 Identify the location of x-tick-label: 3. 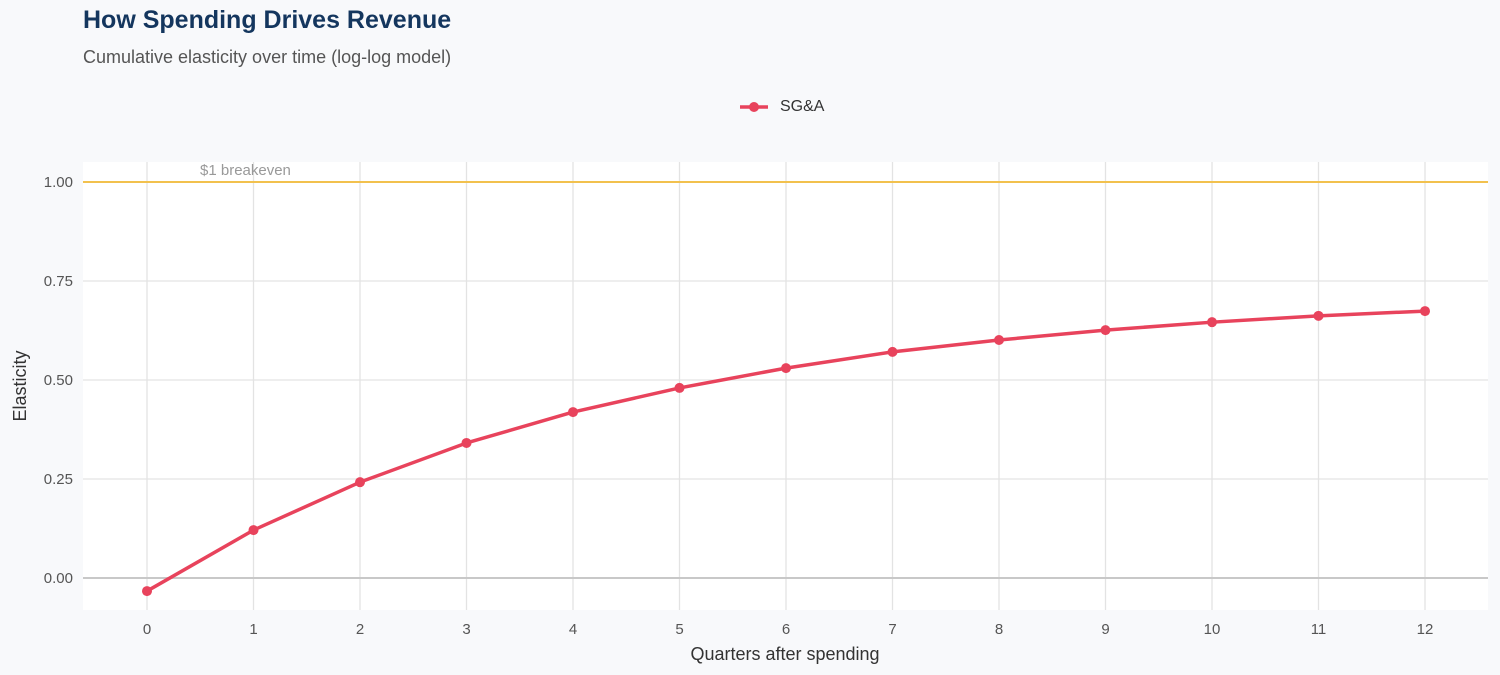
(466, 629).